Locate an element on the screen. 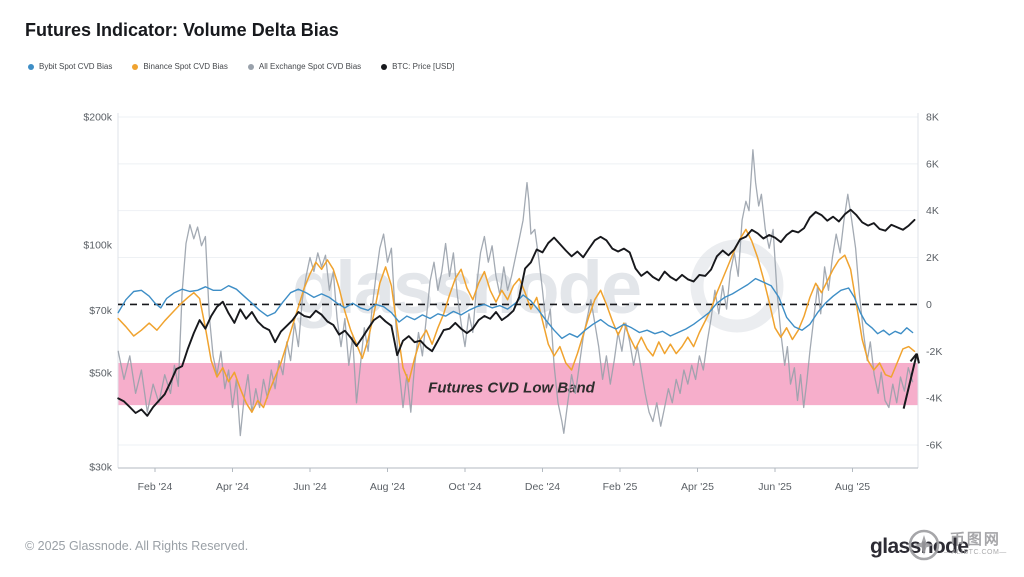 The height and width of the screenshot is (577, 1024). legend-dot-bybit is located at coordinates (31, 66).